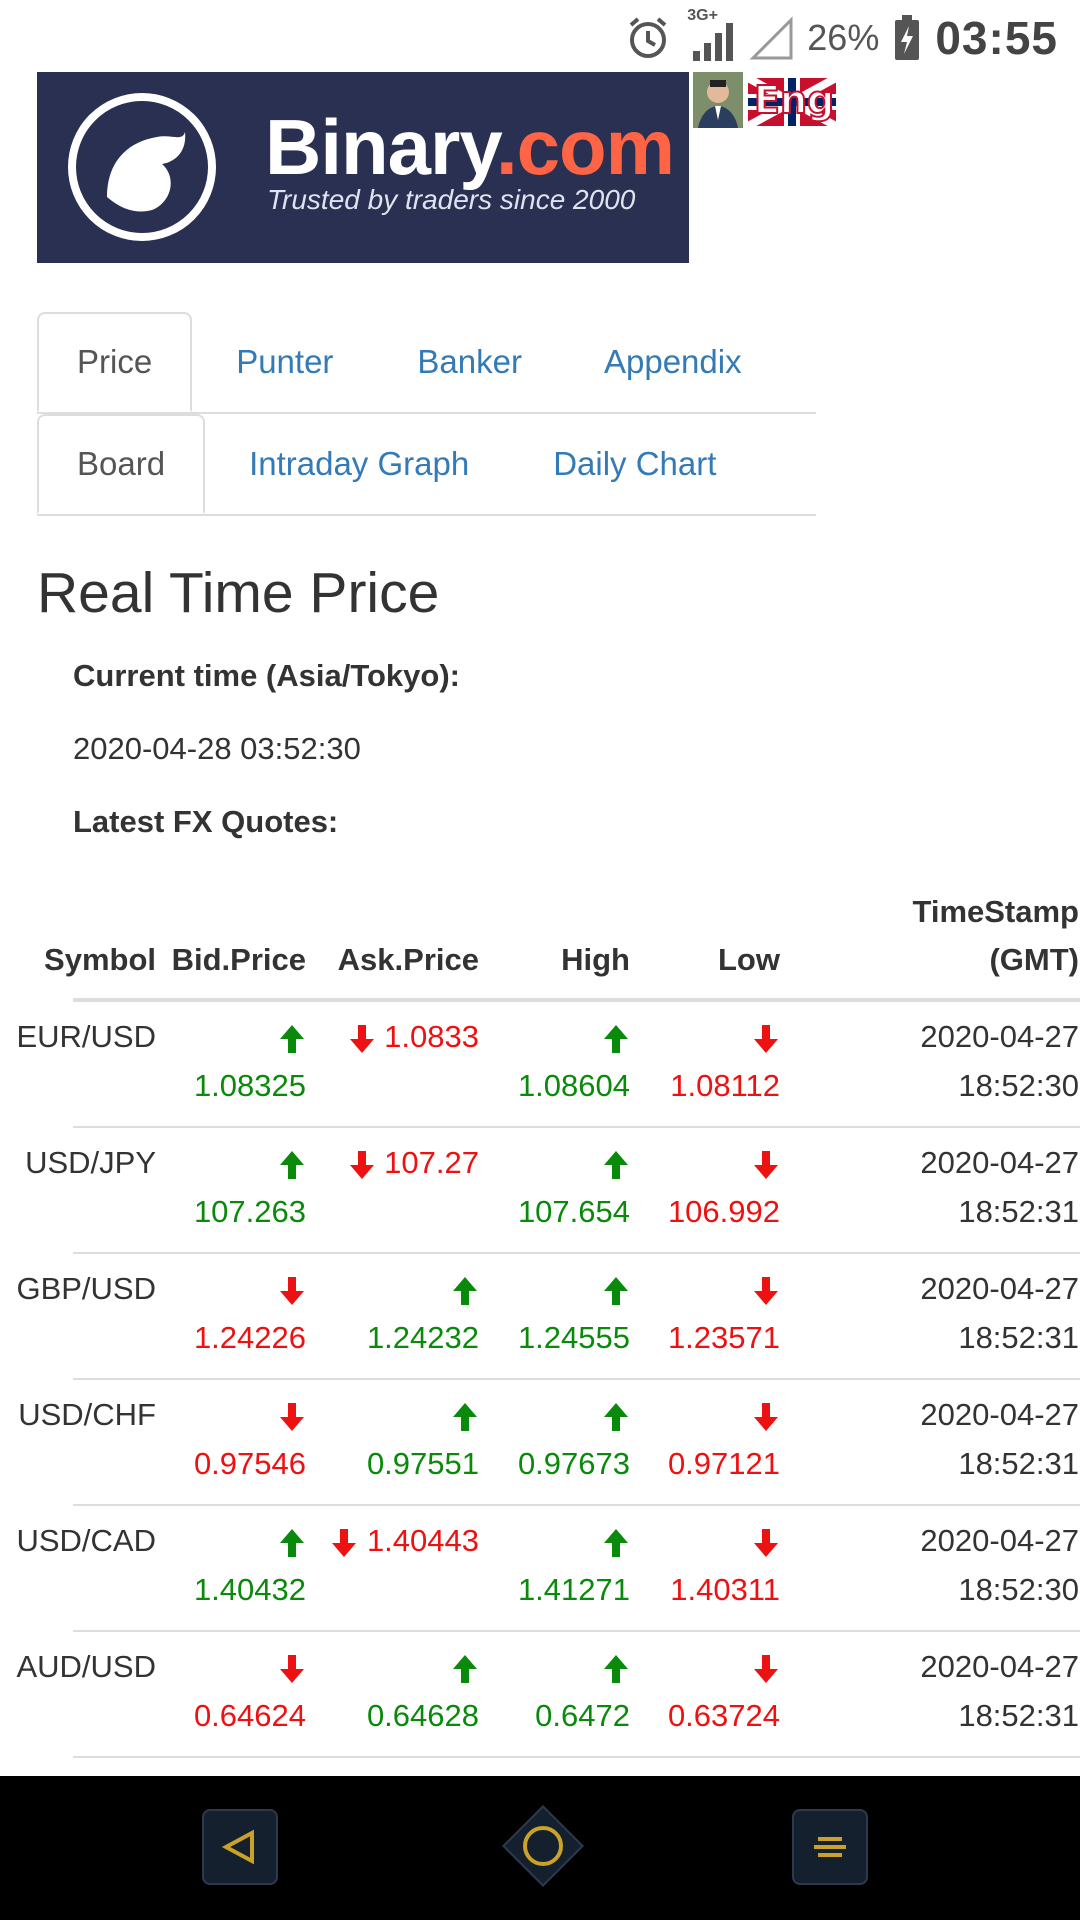  What do you see at coordinates (423, 1313) in the screenshot?
I see `ask-price-cell: 1.24232` at bounding box center [423, 1313].